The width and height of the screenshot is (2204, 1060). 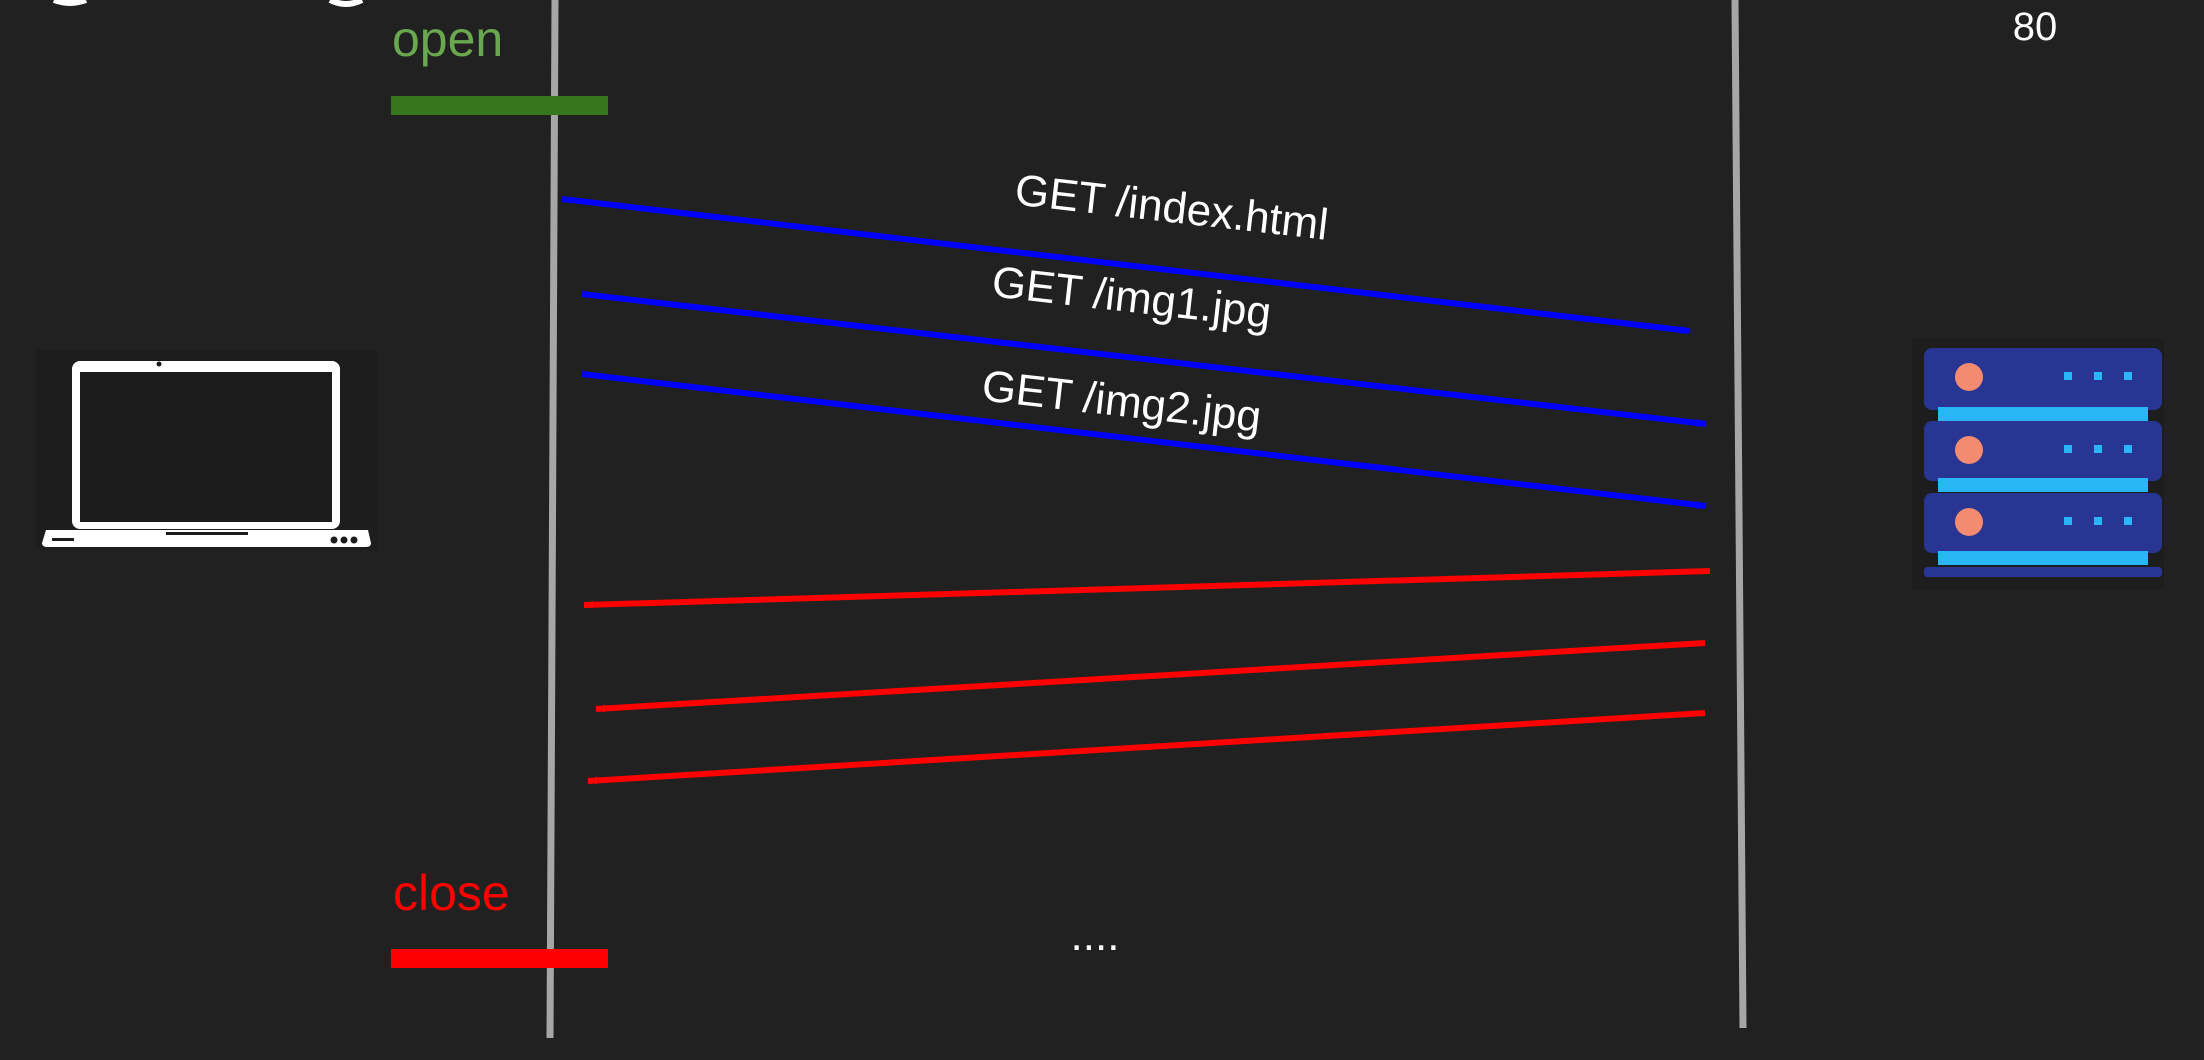 What do you see at coordinates (1739, 514) in the screenshot?
I see `server-lifeline` at bounding box center [1739, 514].